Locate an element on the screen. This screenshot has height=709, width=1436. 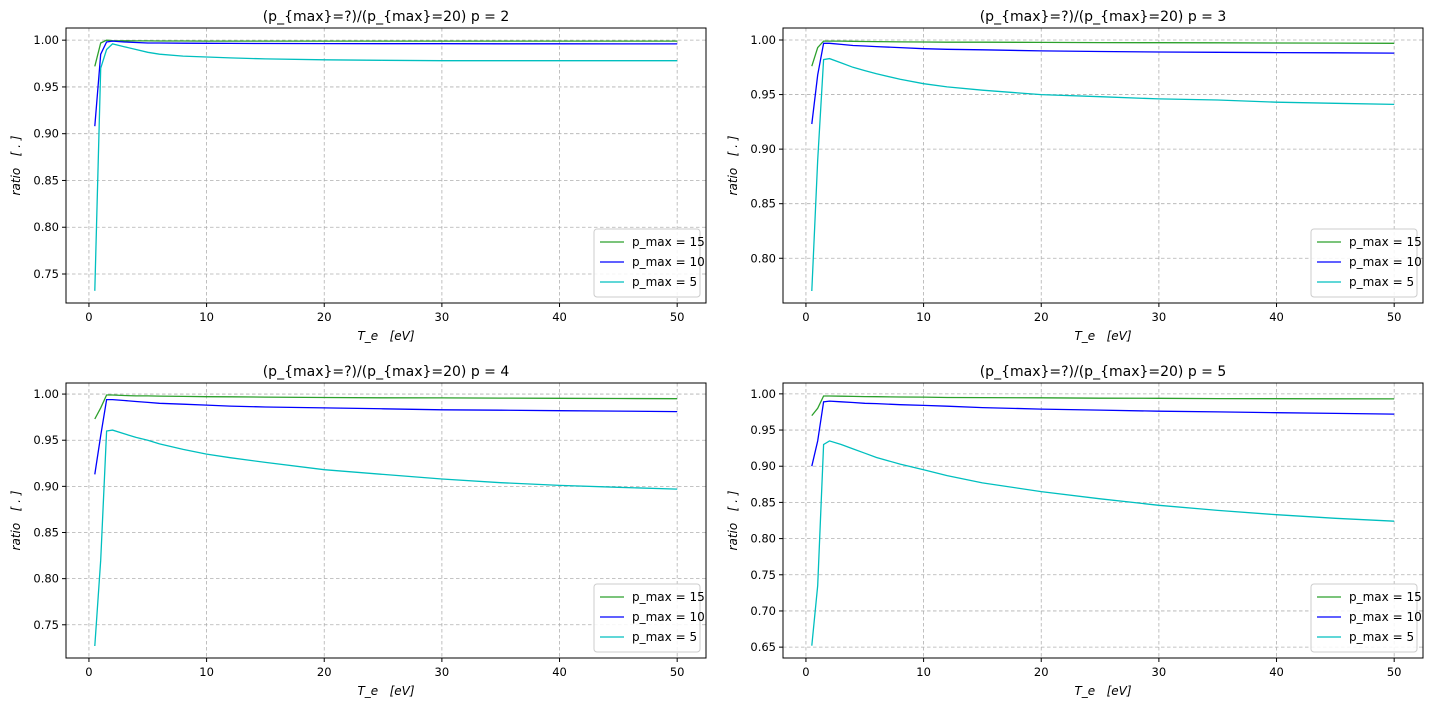
y-tick-label: 0.70 is located at coordinates (763, 611).